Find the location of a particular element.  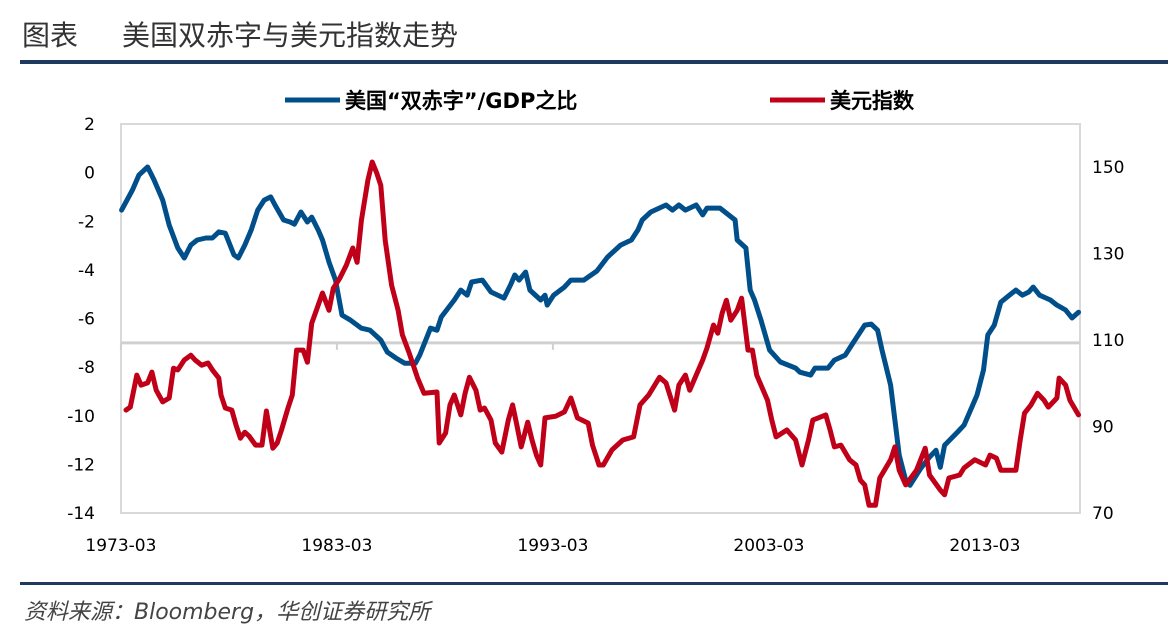

legend: 美国“双赤字”/GDP之比 美元指数 is located at coordinates (600, 101).